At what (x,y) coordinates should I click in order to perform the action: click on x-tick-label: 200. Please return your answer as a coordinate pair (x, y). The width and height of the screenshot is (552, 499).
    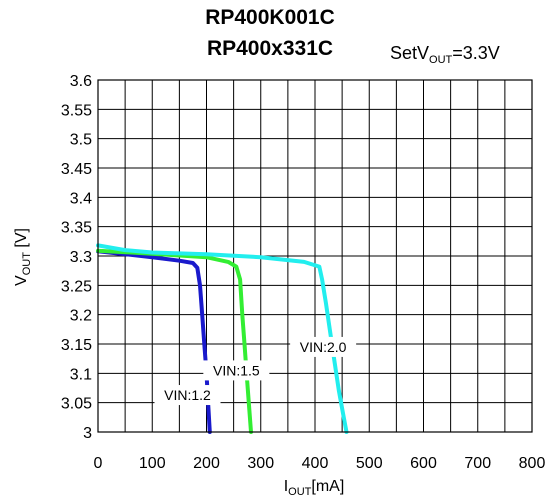
    Looking at the image, I should click on (206, 463).